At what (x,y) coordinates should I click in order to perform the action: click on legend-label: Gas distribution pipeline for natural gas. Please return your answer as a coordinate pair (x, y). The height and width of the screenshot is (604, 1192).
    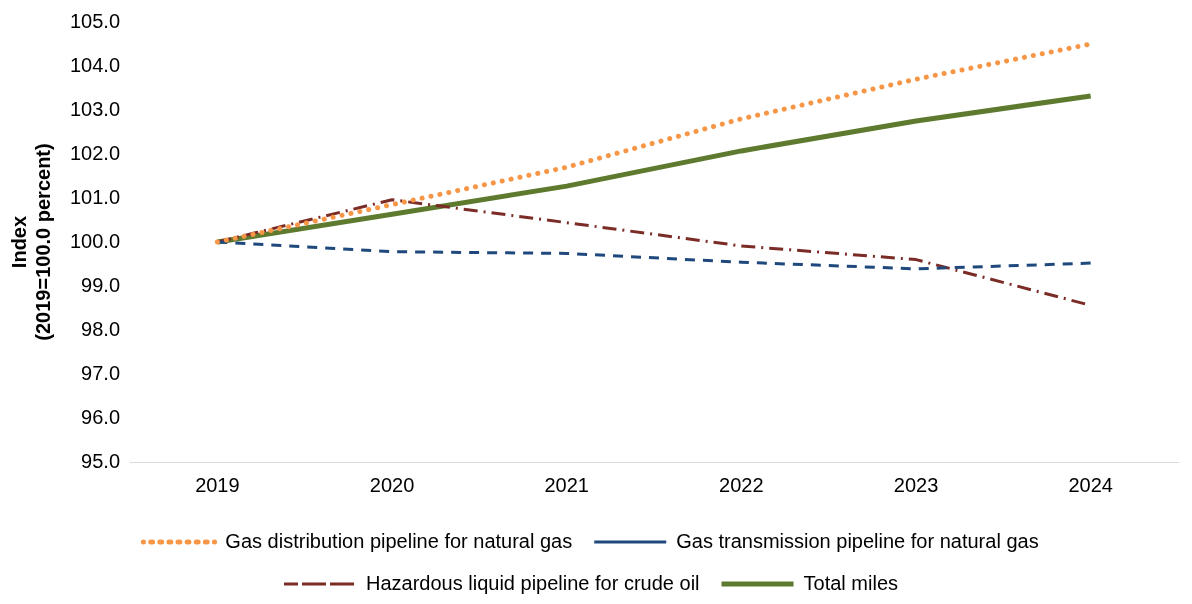
    Looking at the image, I should click on (399, 540).